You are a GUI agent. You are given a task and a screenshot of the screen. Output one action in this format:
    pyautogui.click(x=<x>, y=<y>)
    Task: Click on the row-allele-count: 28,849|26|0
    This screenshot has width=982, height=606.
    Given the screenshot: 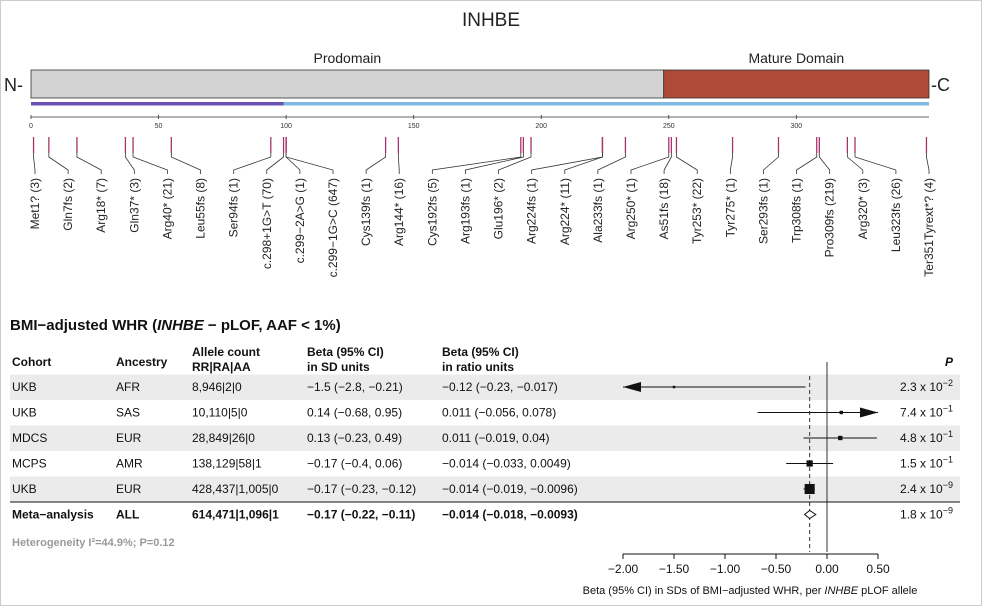 What is the action you would take?
    pyautogui.click(x=223, y=438)
    